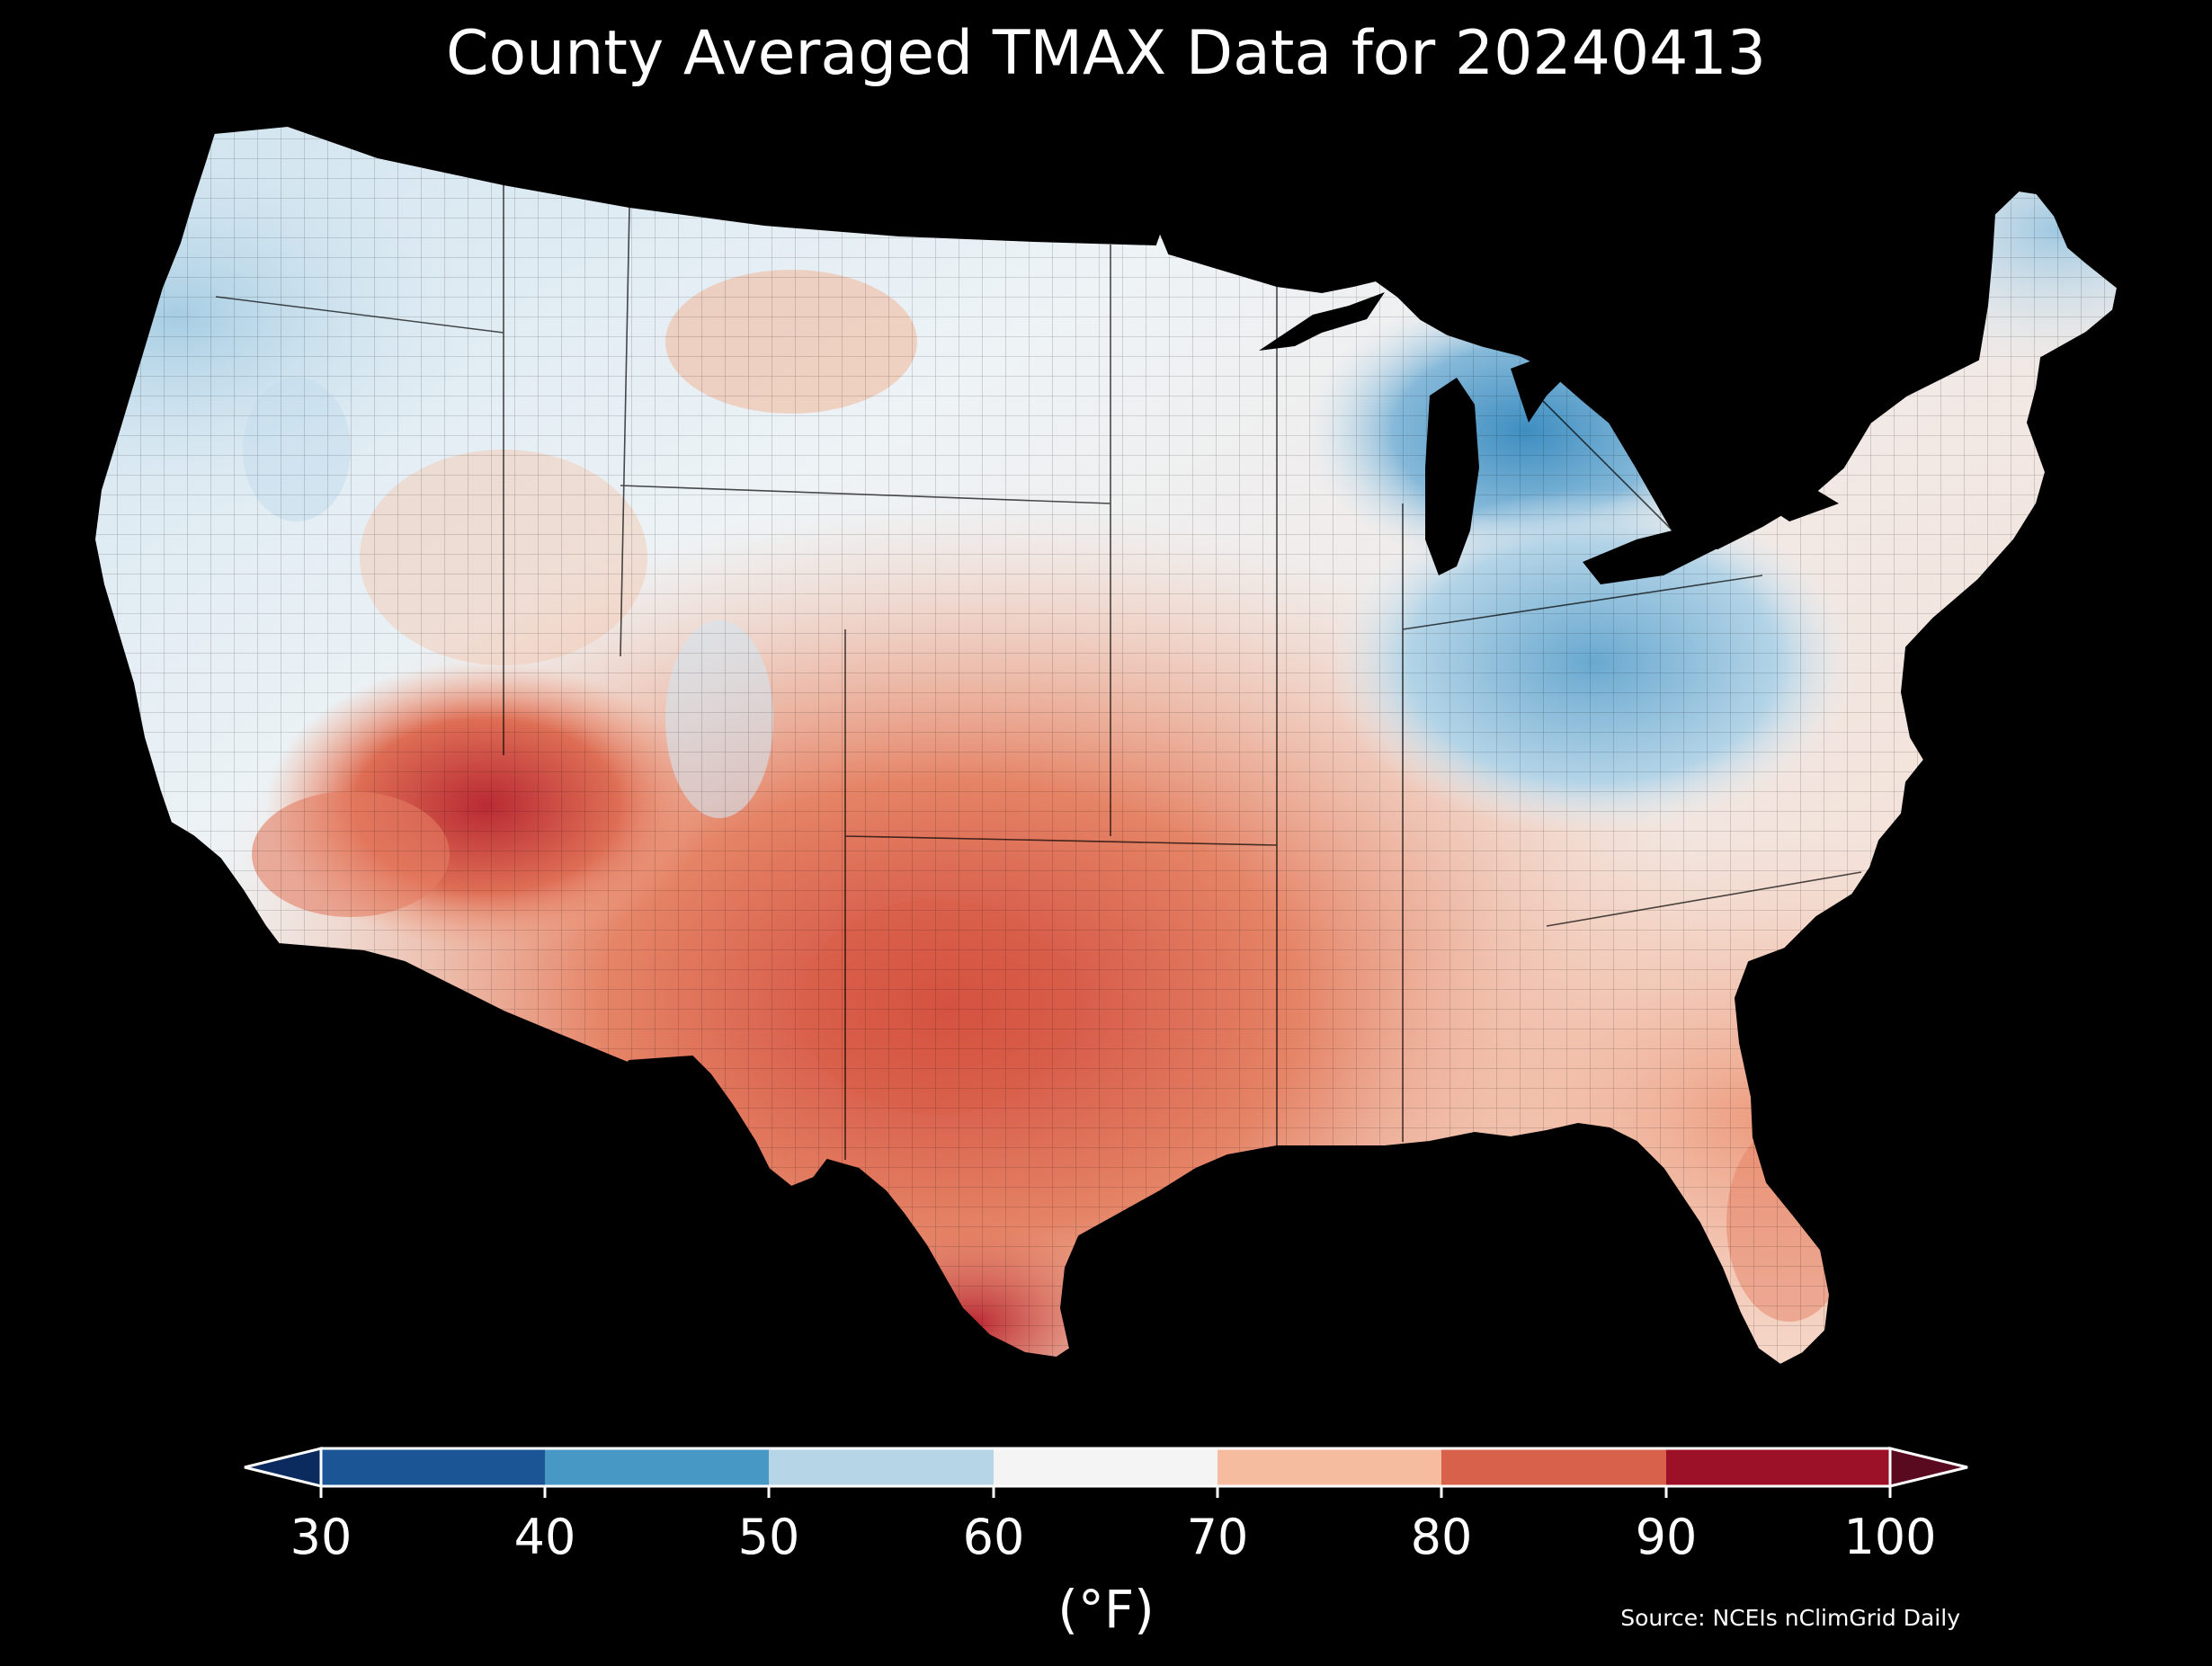 This screenshot has width=2212, height=1666. Describe the element at coordinates (1106, 53) in the screenshot. I see `map-title: County Averaged TMAX Data for 20240413` at that location.